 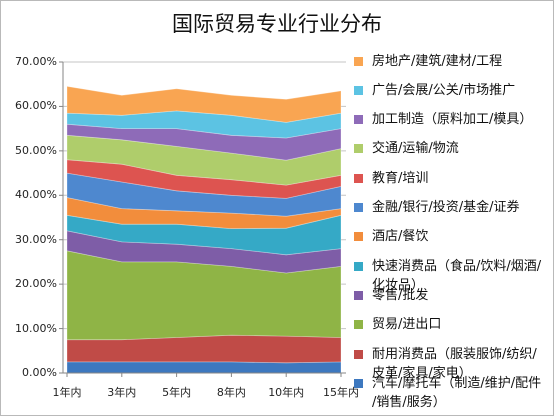 I want to click on legend-item: 金融/银行/投资/基金/证券, so click(x=449, y=207).